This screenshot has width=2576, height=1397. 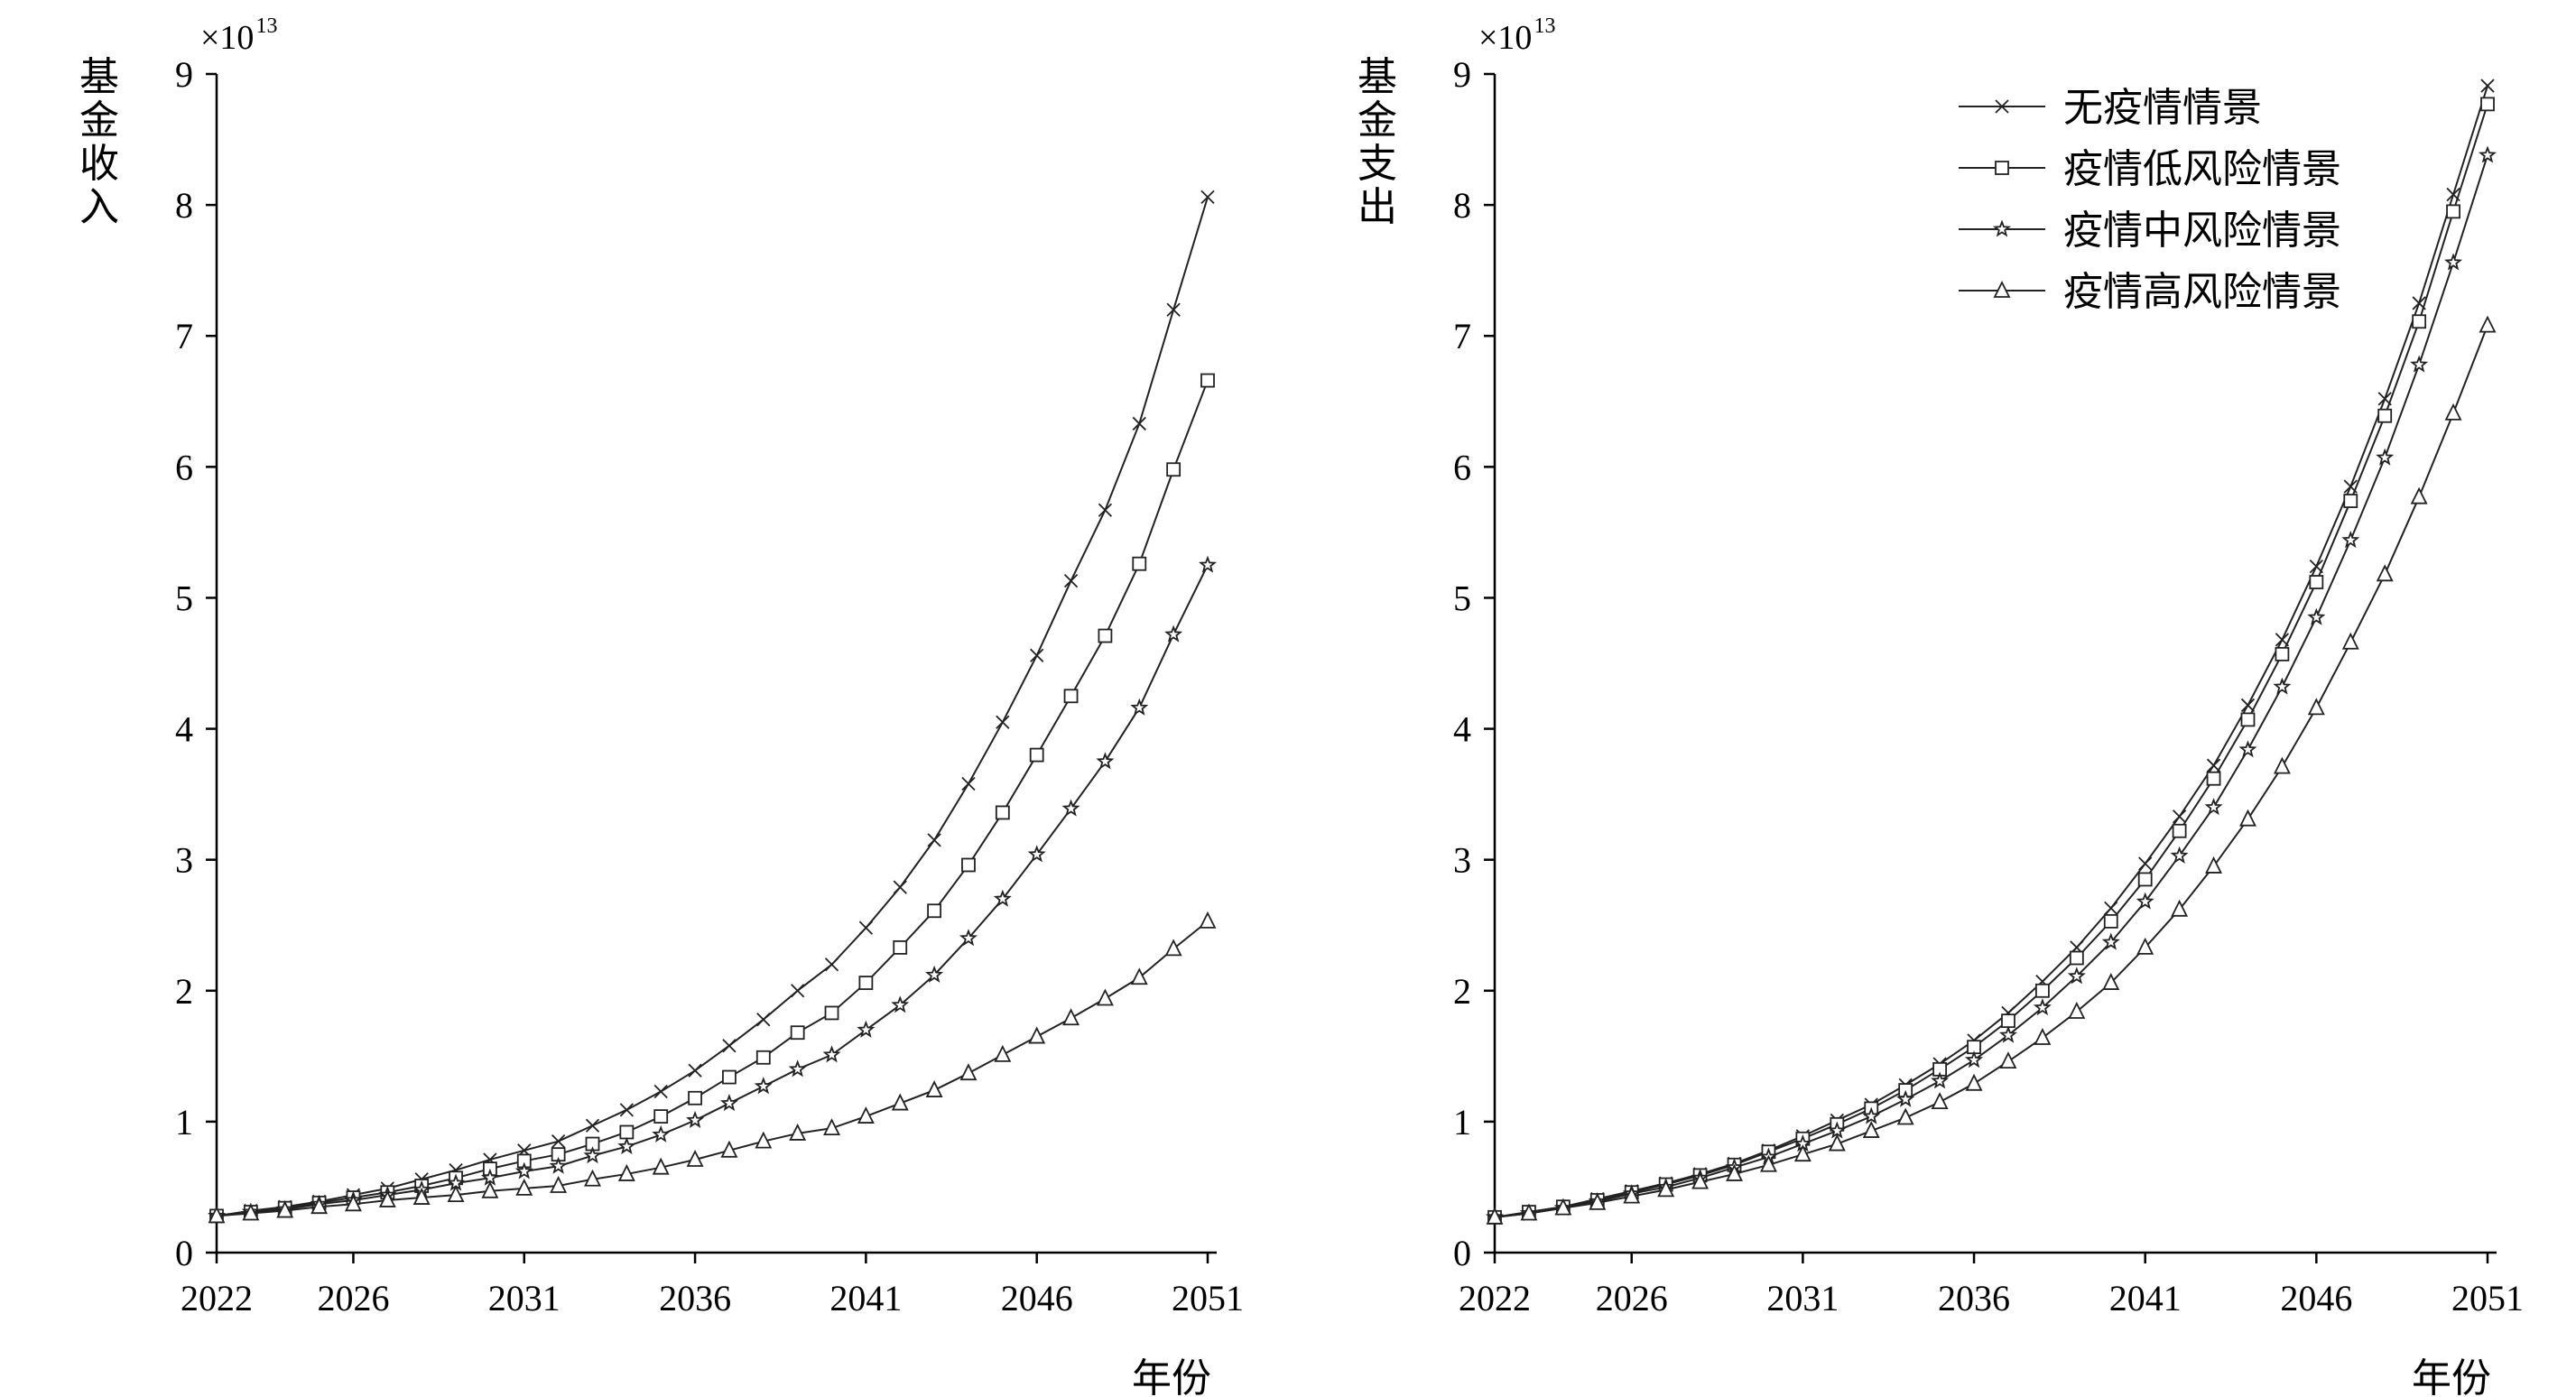 What do you see at coordinates (1377, 164) in the screenshot?
I see `y-axis-label-char: 支` at bounding box center [1377, 164].